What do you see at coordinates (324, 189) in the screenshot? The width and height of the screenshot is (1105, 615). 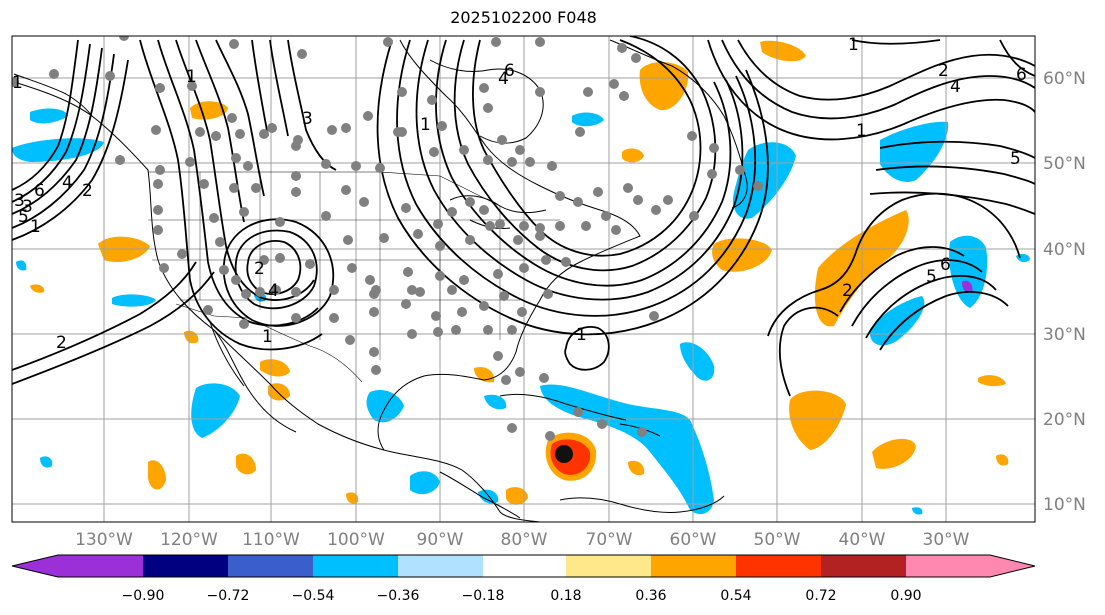 I see `us-canada-border` at bounding box center [324, 189].